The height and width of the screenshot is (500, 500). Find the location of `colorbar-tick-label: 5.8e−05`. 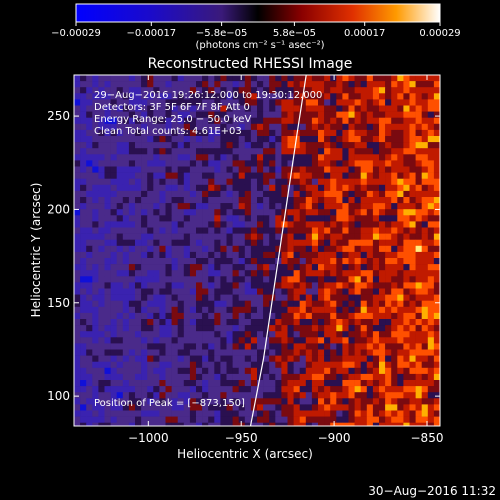

colorbar-tick-label: 5.8e−05 is located at coordinates (294, 33).